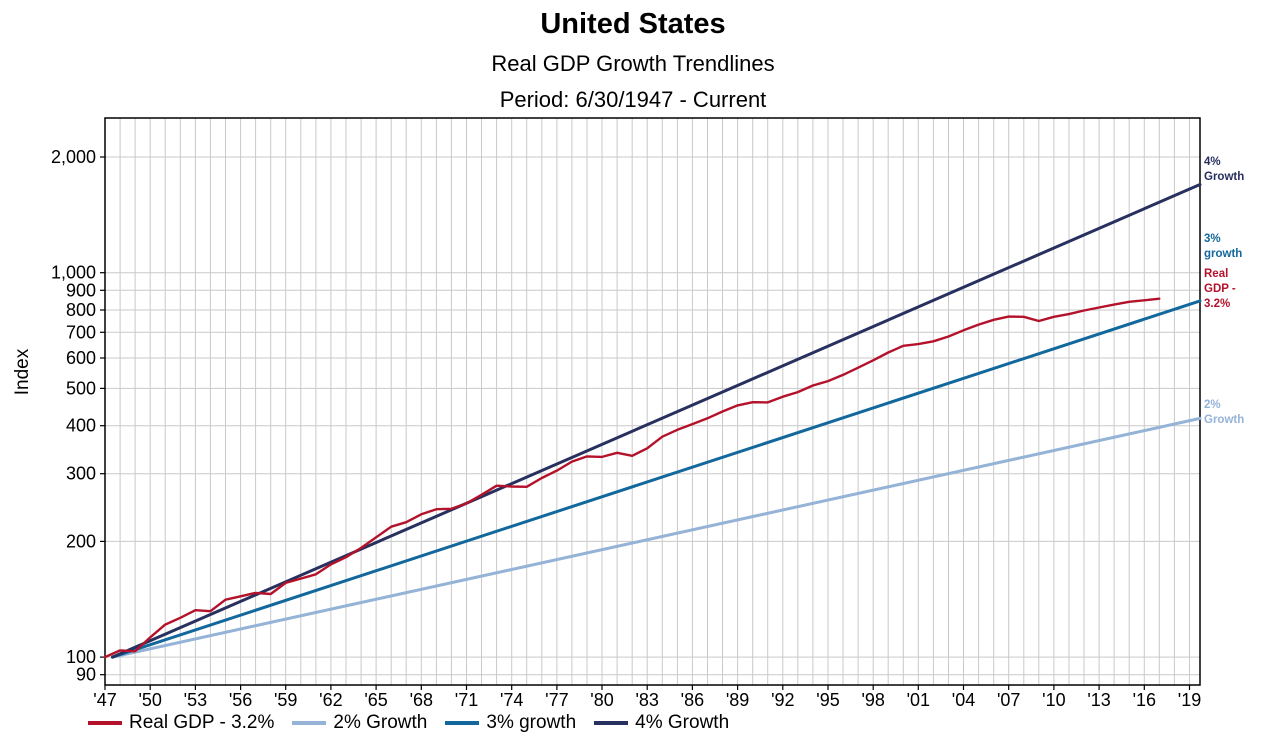  I want to click on legend-swatch-real-gdp, so click(105, 723).